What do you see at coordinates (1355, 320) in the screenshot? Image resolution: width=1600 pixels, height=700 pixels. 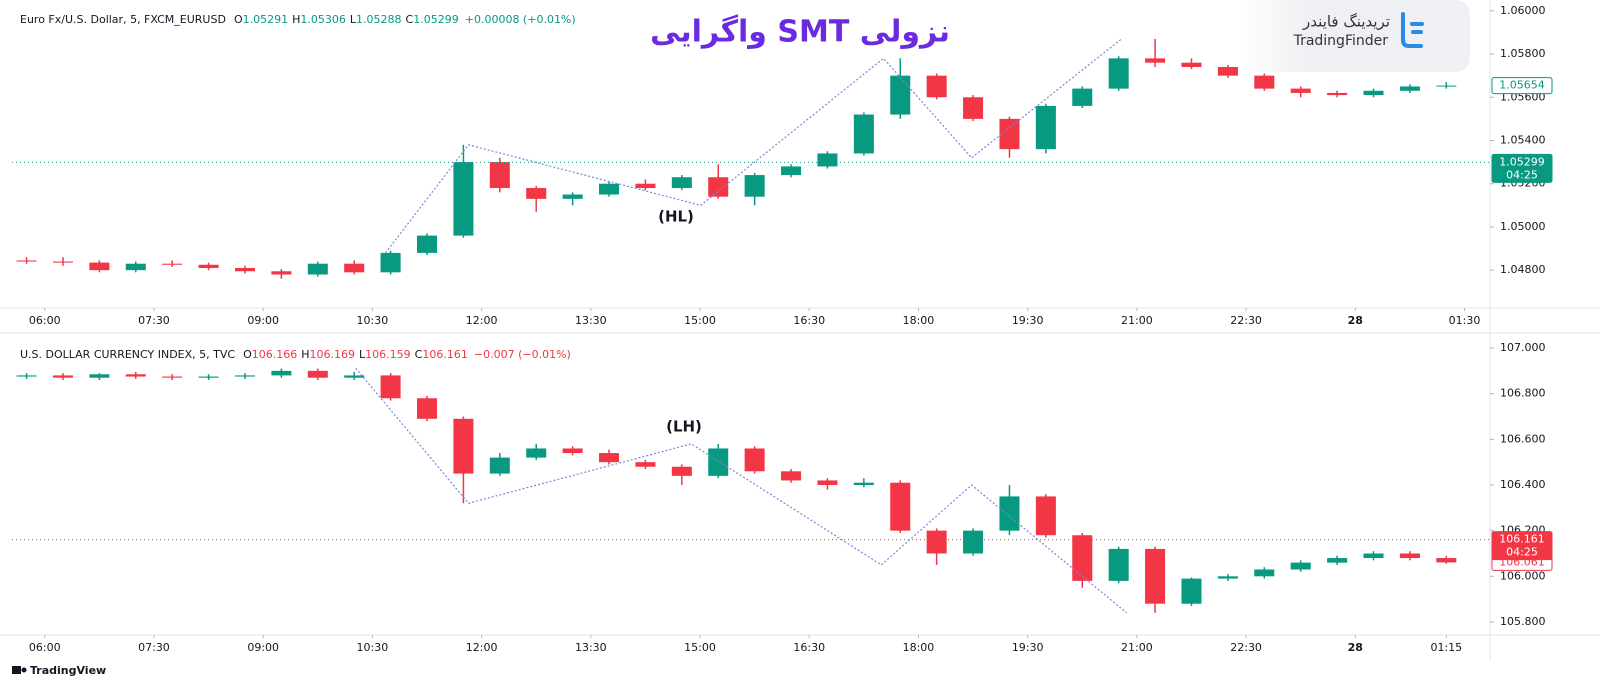 I see `x-tick-label: 28` at bounding box center [1355, 320].